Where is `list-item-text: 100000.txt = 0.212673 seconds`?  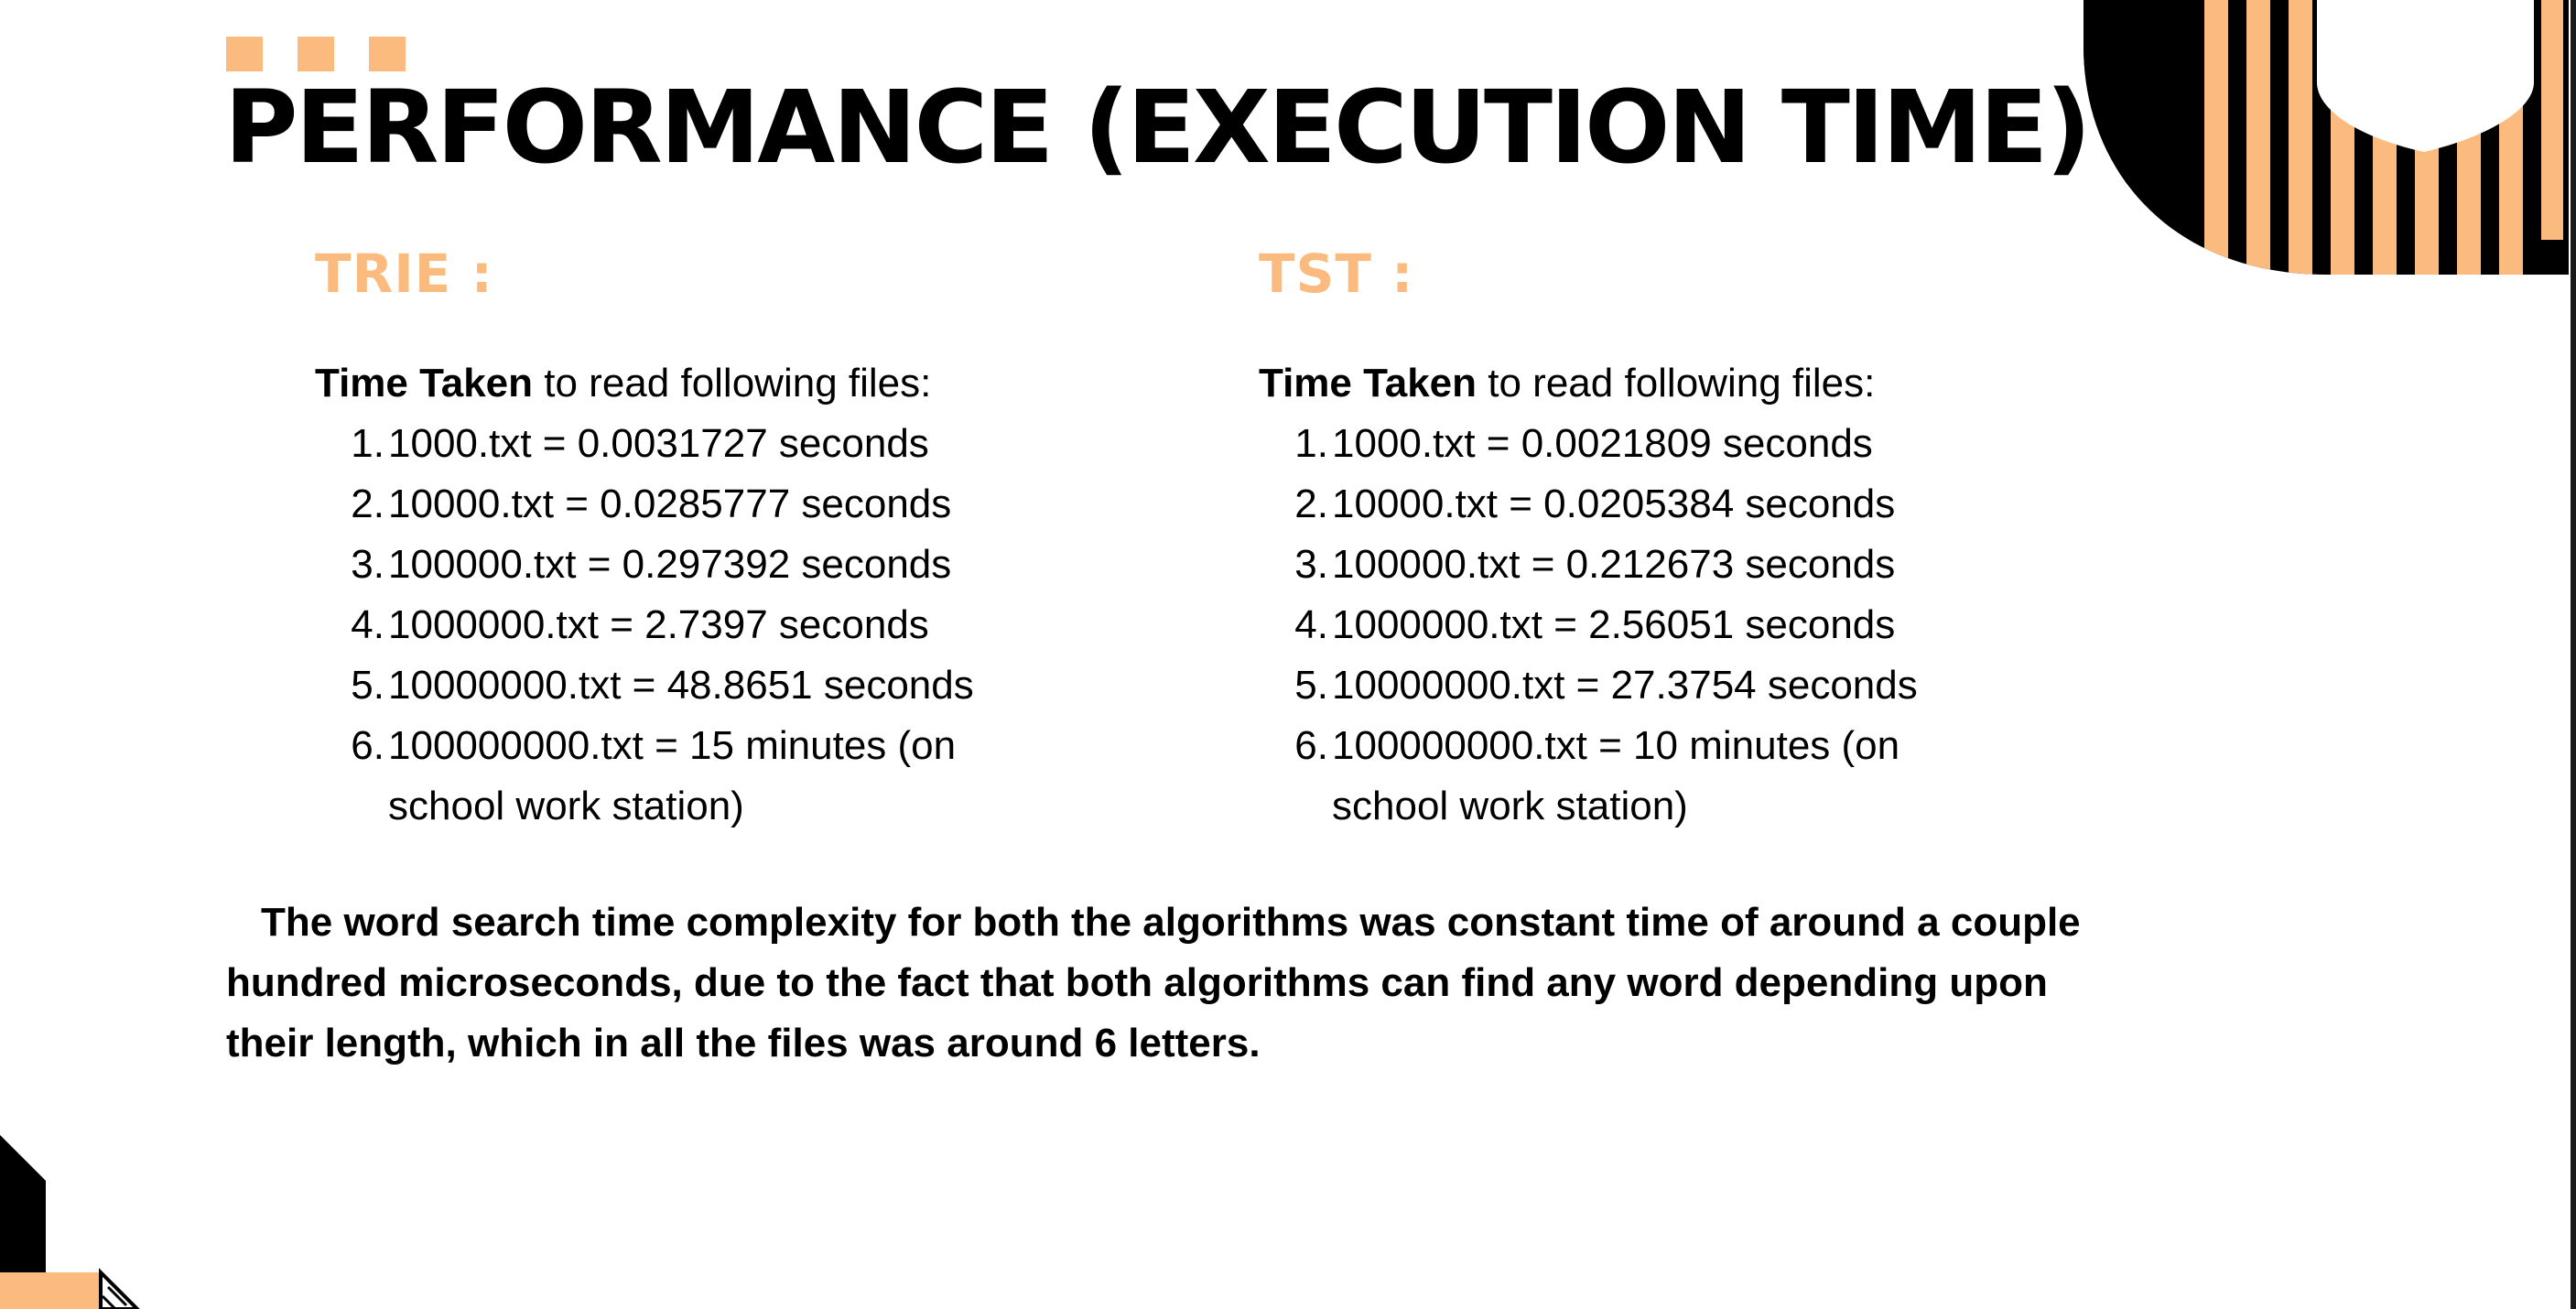 list-item-text: 100000.txt = 0.212673 seconds is located at coordinates (1614, 564).